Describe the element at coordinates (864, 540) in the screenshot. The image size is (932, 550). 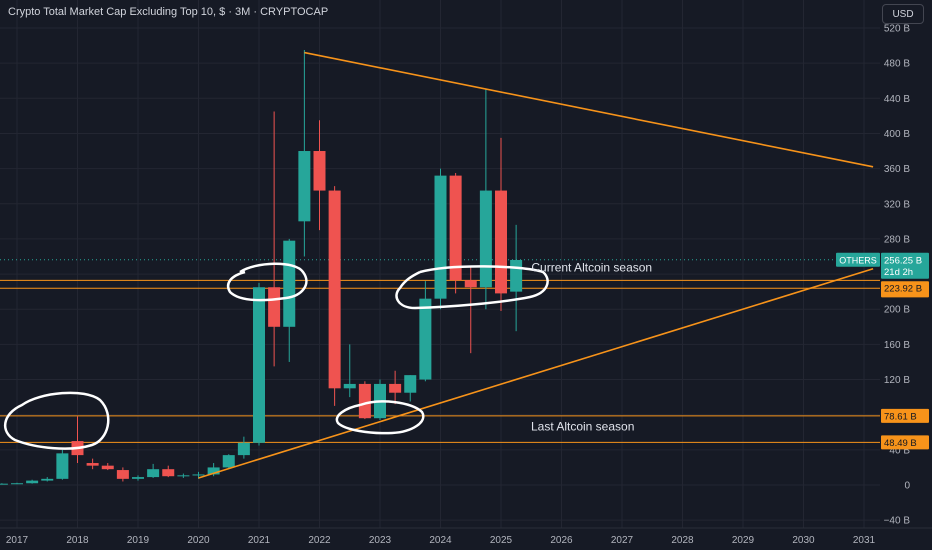
I see `x-tick-label: 2031` at that location.